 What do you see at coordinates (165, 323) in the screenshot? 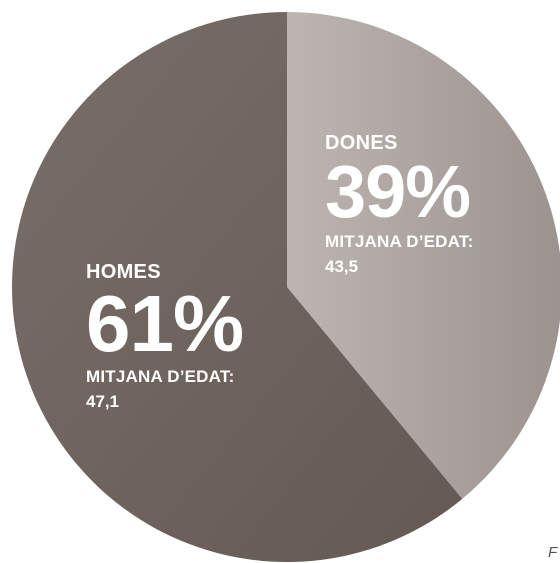
I see `slice-percent-homes: 61%` at bounding box center [165, 323].